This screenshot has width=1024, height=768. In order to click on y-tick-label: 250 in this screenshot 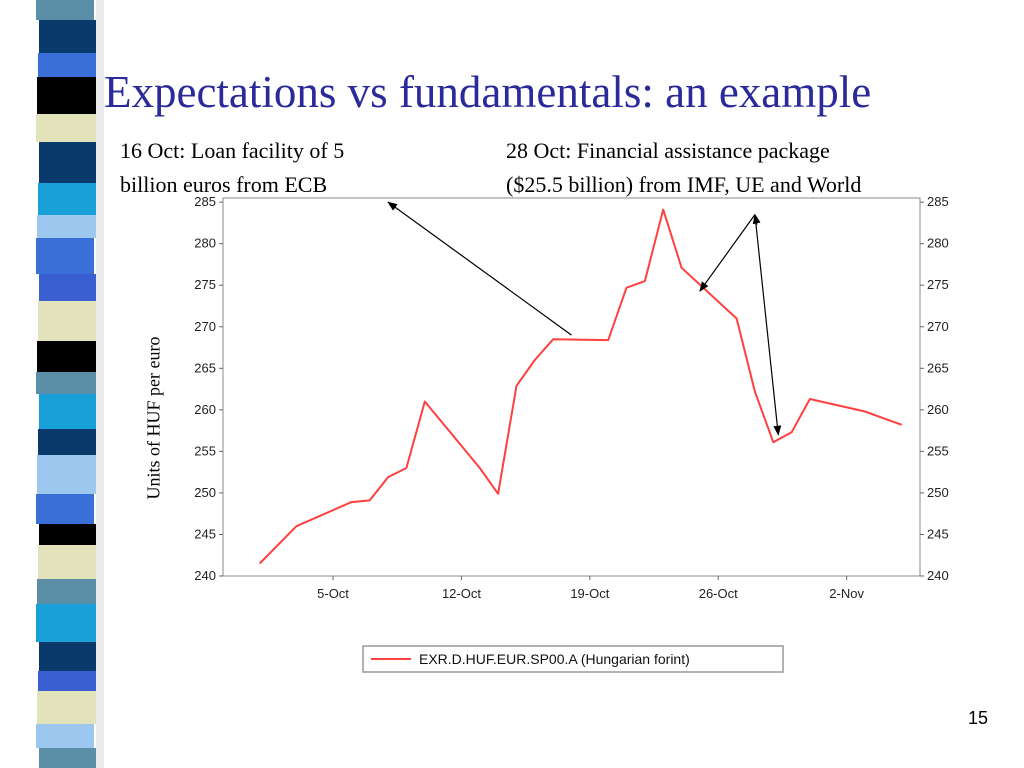, I will do `click(205, 492)`.